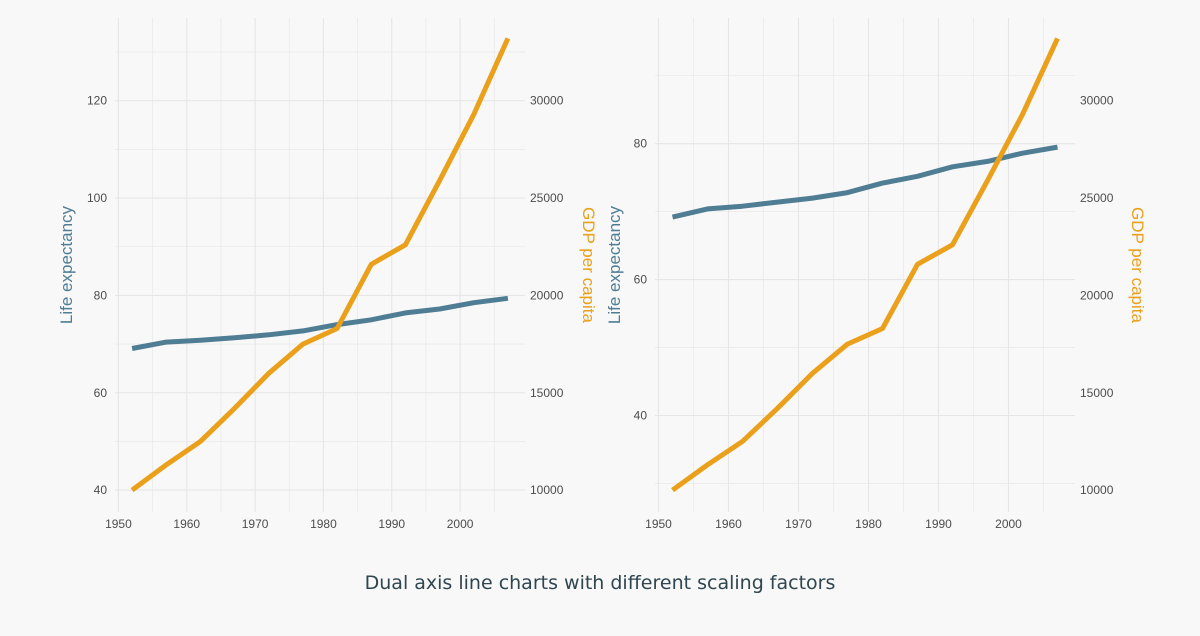 The height and width of the screenshot is (636, 1200). What do you see at coordinates (97, 101) in the screenshot?
I see `y-tick-label: 120` at bounding box center [97, 101].